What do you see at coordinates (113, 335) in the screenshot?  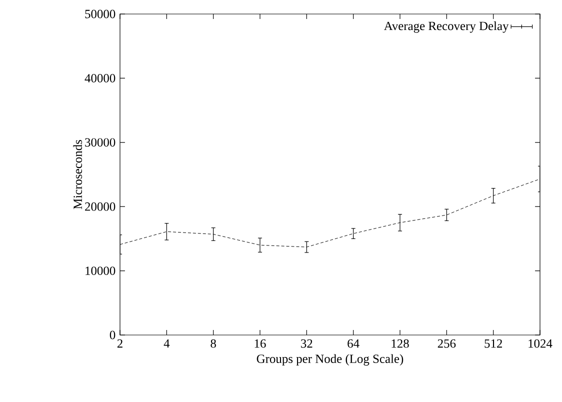 I see `y-tick-label: 0` at bounding box center [113, 335].